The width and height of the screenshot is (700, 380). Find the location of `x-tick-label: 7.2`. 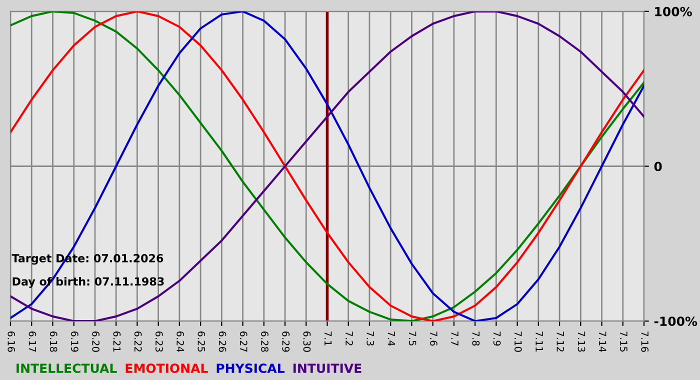

x-tick-label: 7.2 is located at coordinates (349, 339).